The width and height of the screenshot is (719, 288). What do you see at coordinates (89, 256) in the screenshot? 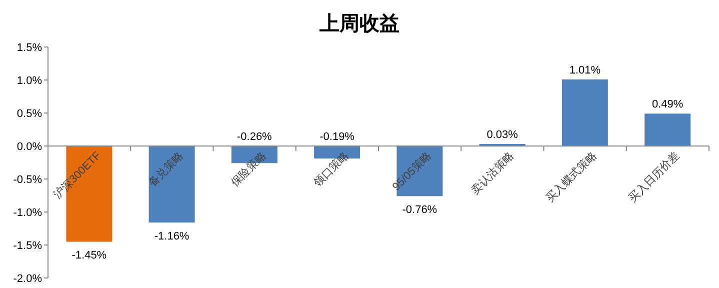
I see `data-label: -1.45%` at bounding box center [89, 256].